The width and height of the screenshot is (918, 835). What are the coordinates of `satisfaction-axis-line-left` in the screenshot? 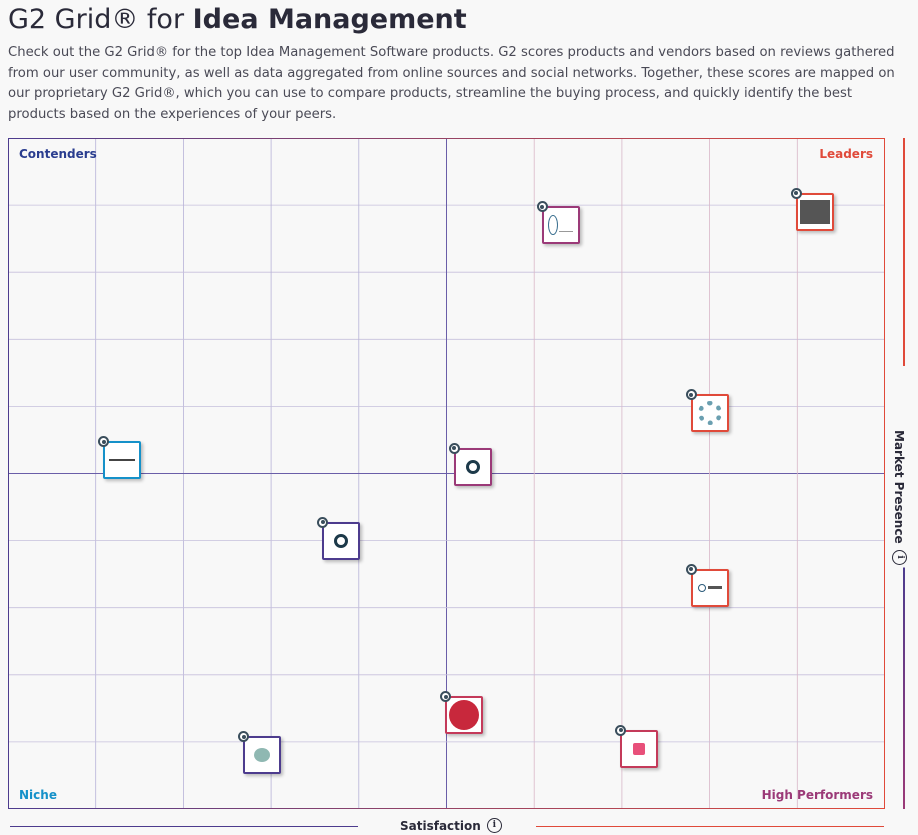 It's located at (184, 826).